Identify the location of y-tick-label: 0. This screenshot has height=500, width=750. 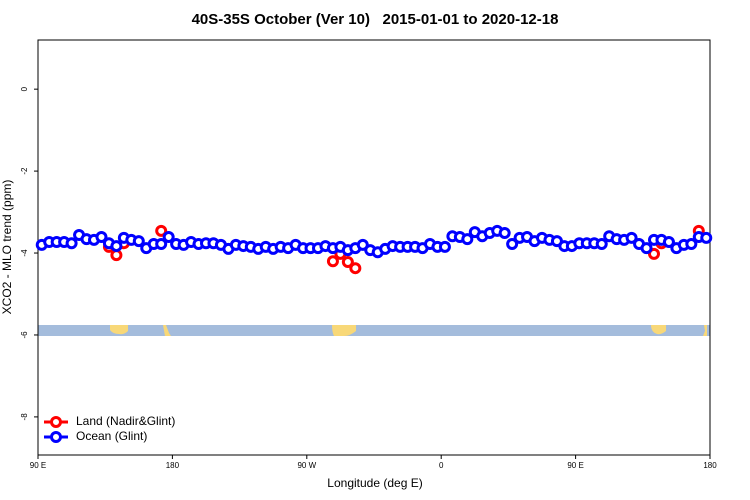
(24, 88).